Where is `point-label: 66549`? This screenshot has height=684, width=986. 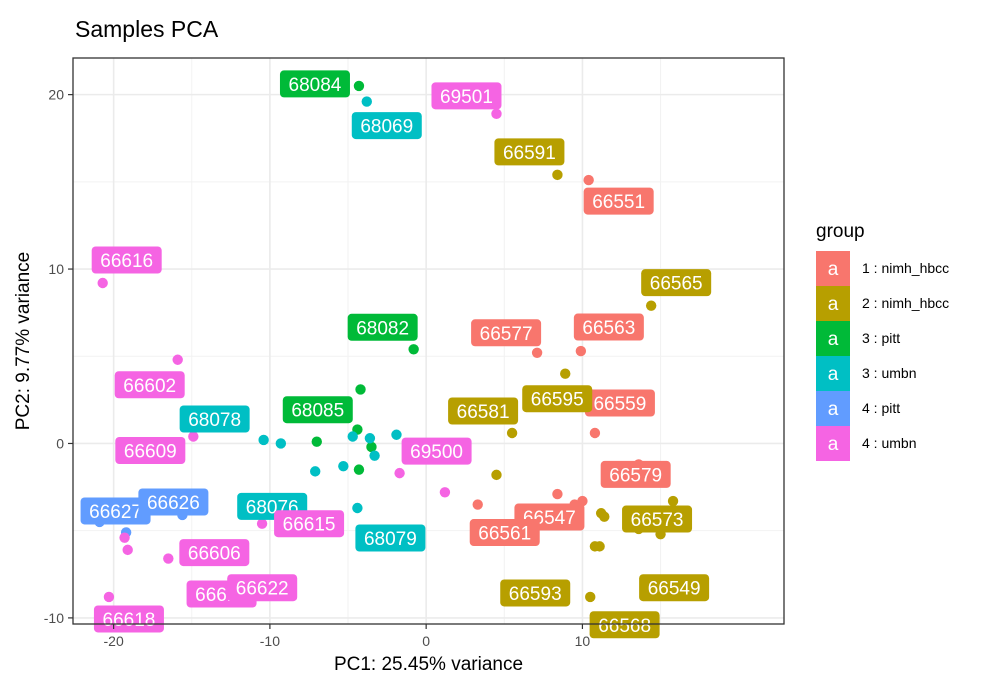
point-label: 66549 is located at coordinates (674, 588).